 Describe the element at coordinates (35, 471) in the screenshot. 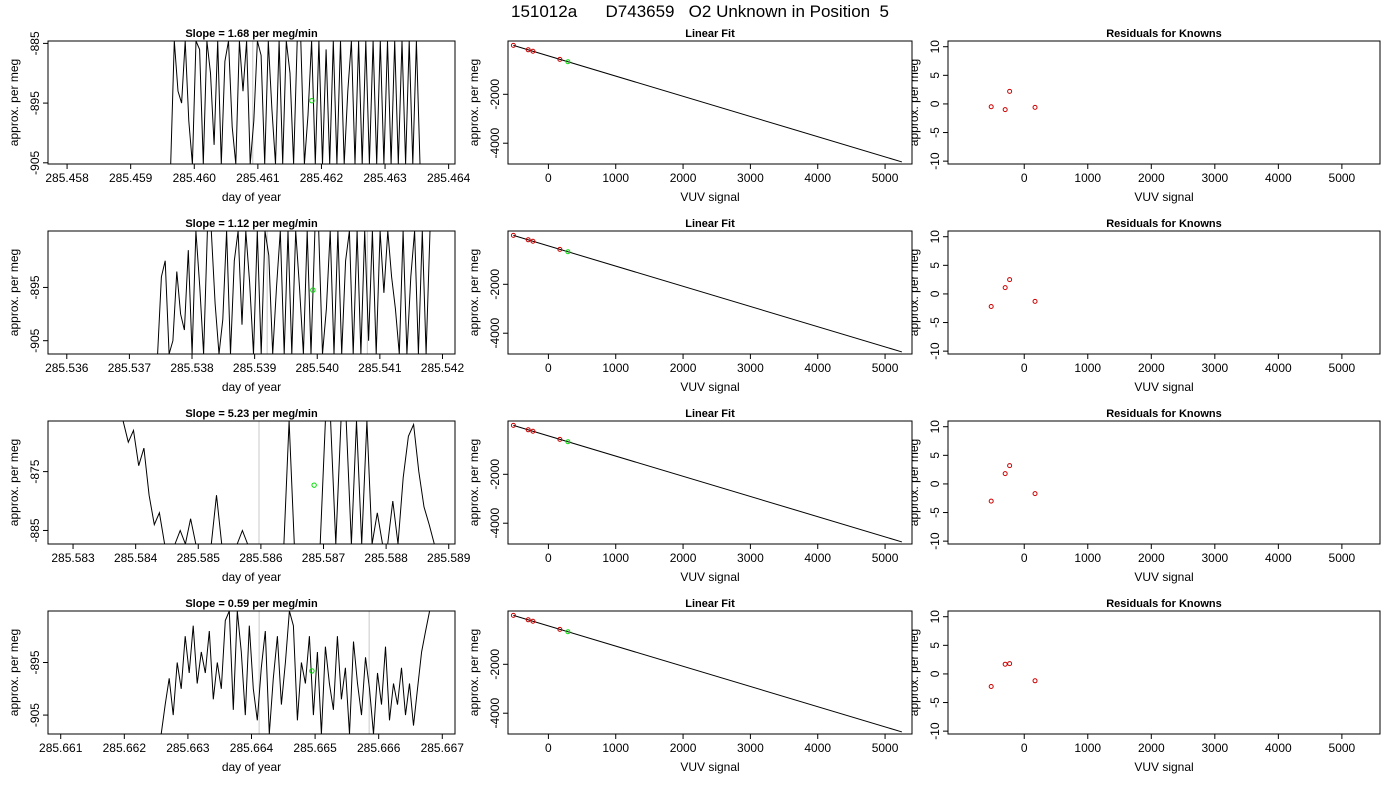

I see `y-tick-label: -875` at that location.